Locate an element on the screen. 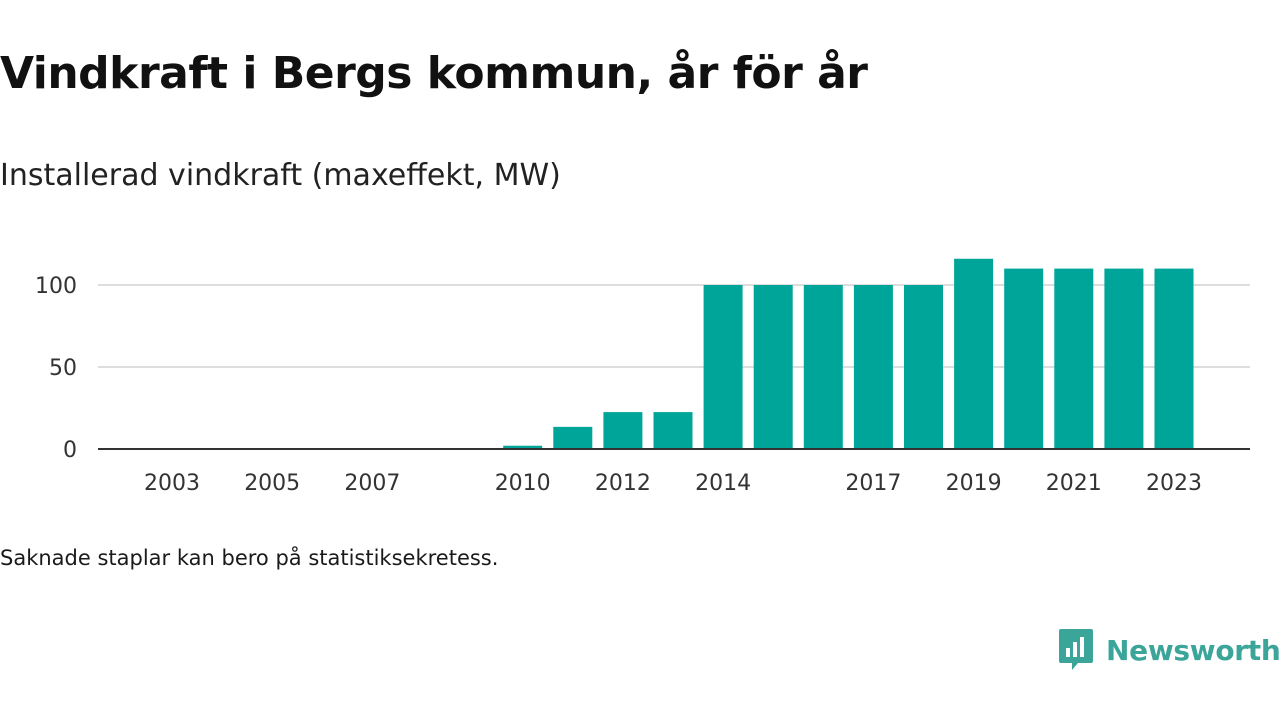 The height and width of the screenshot is (720, 1280). x-tick-label: 2010 is located at coordinates (523, 483).